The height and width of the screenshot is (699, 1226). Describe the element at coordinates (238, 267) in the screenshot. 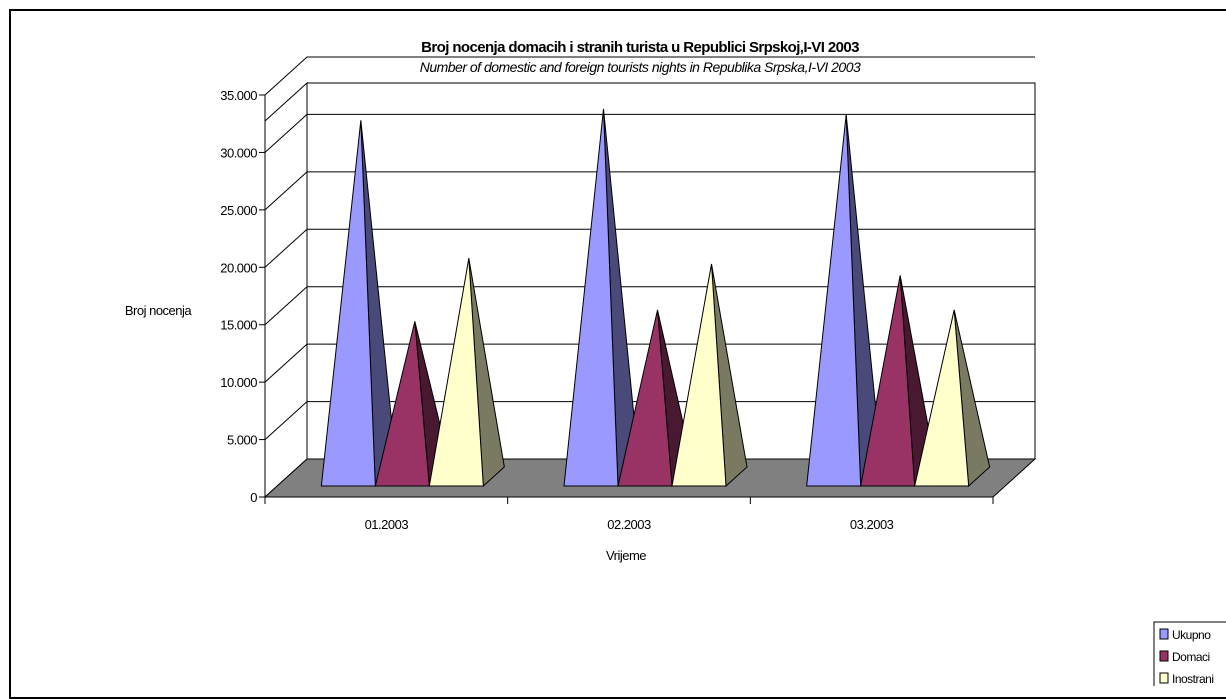

I see `y-tick-label: 20.000` at that location.